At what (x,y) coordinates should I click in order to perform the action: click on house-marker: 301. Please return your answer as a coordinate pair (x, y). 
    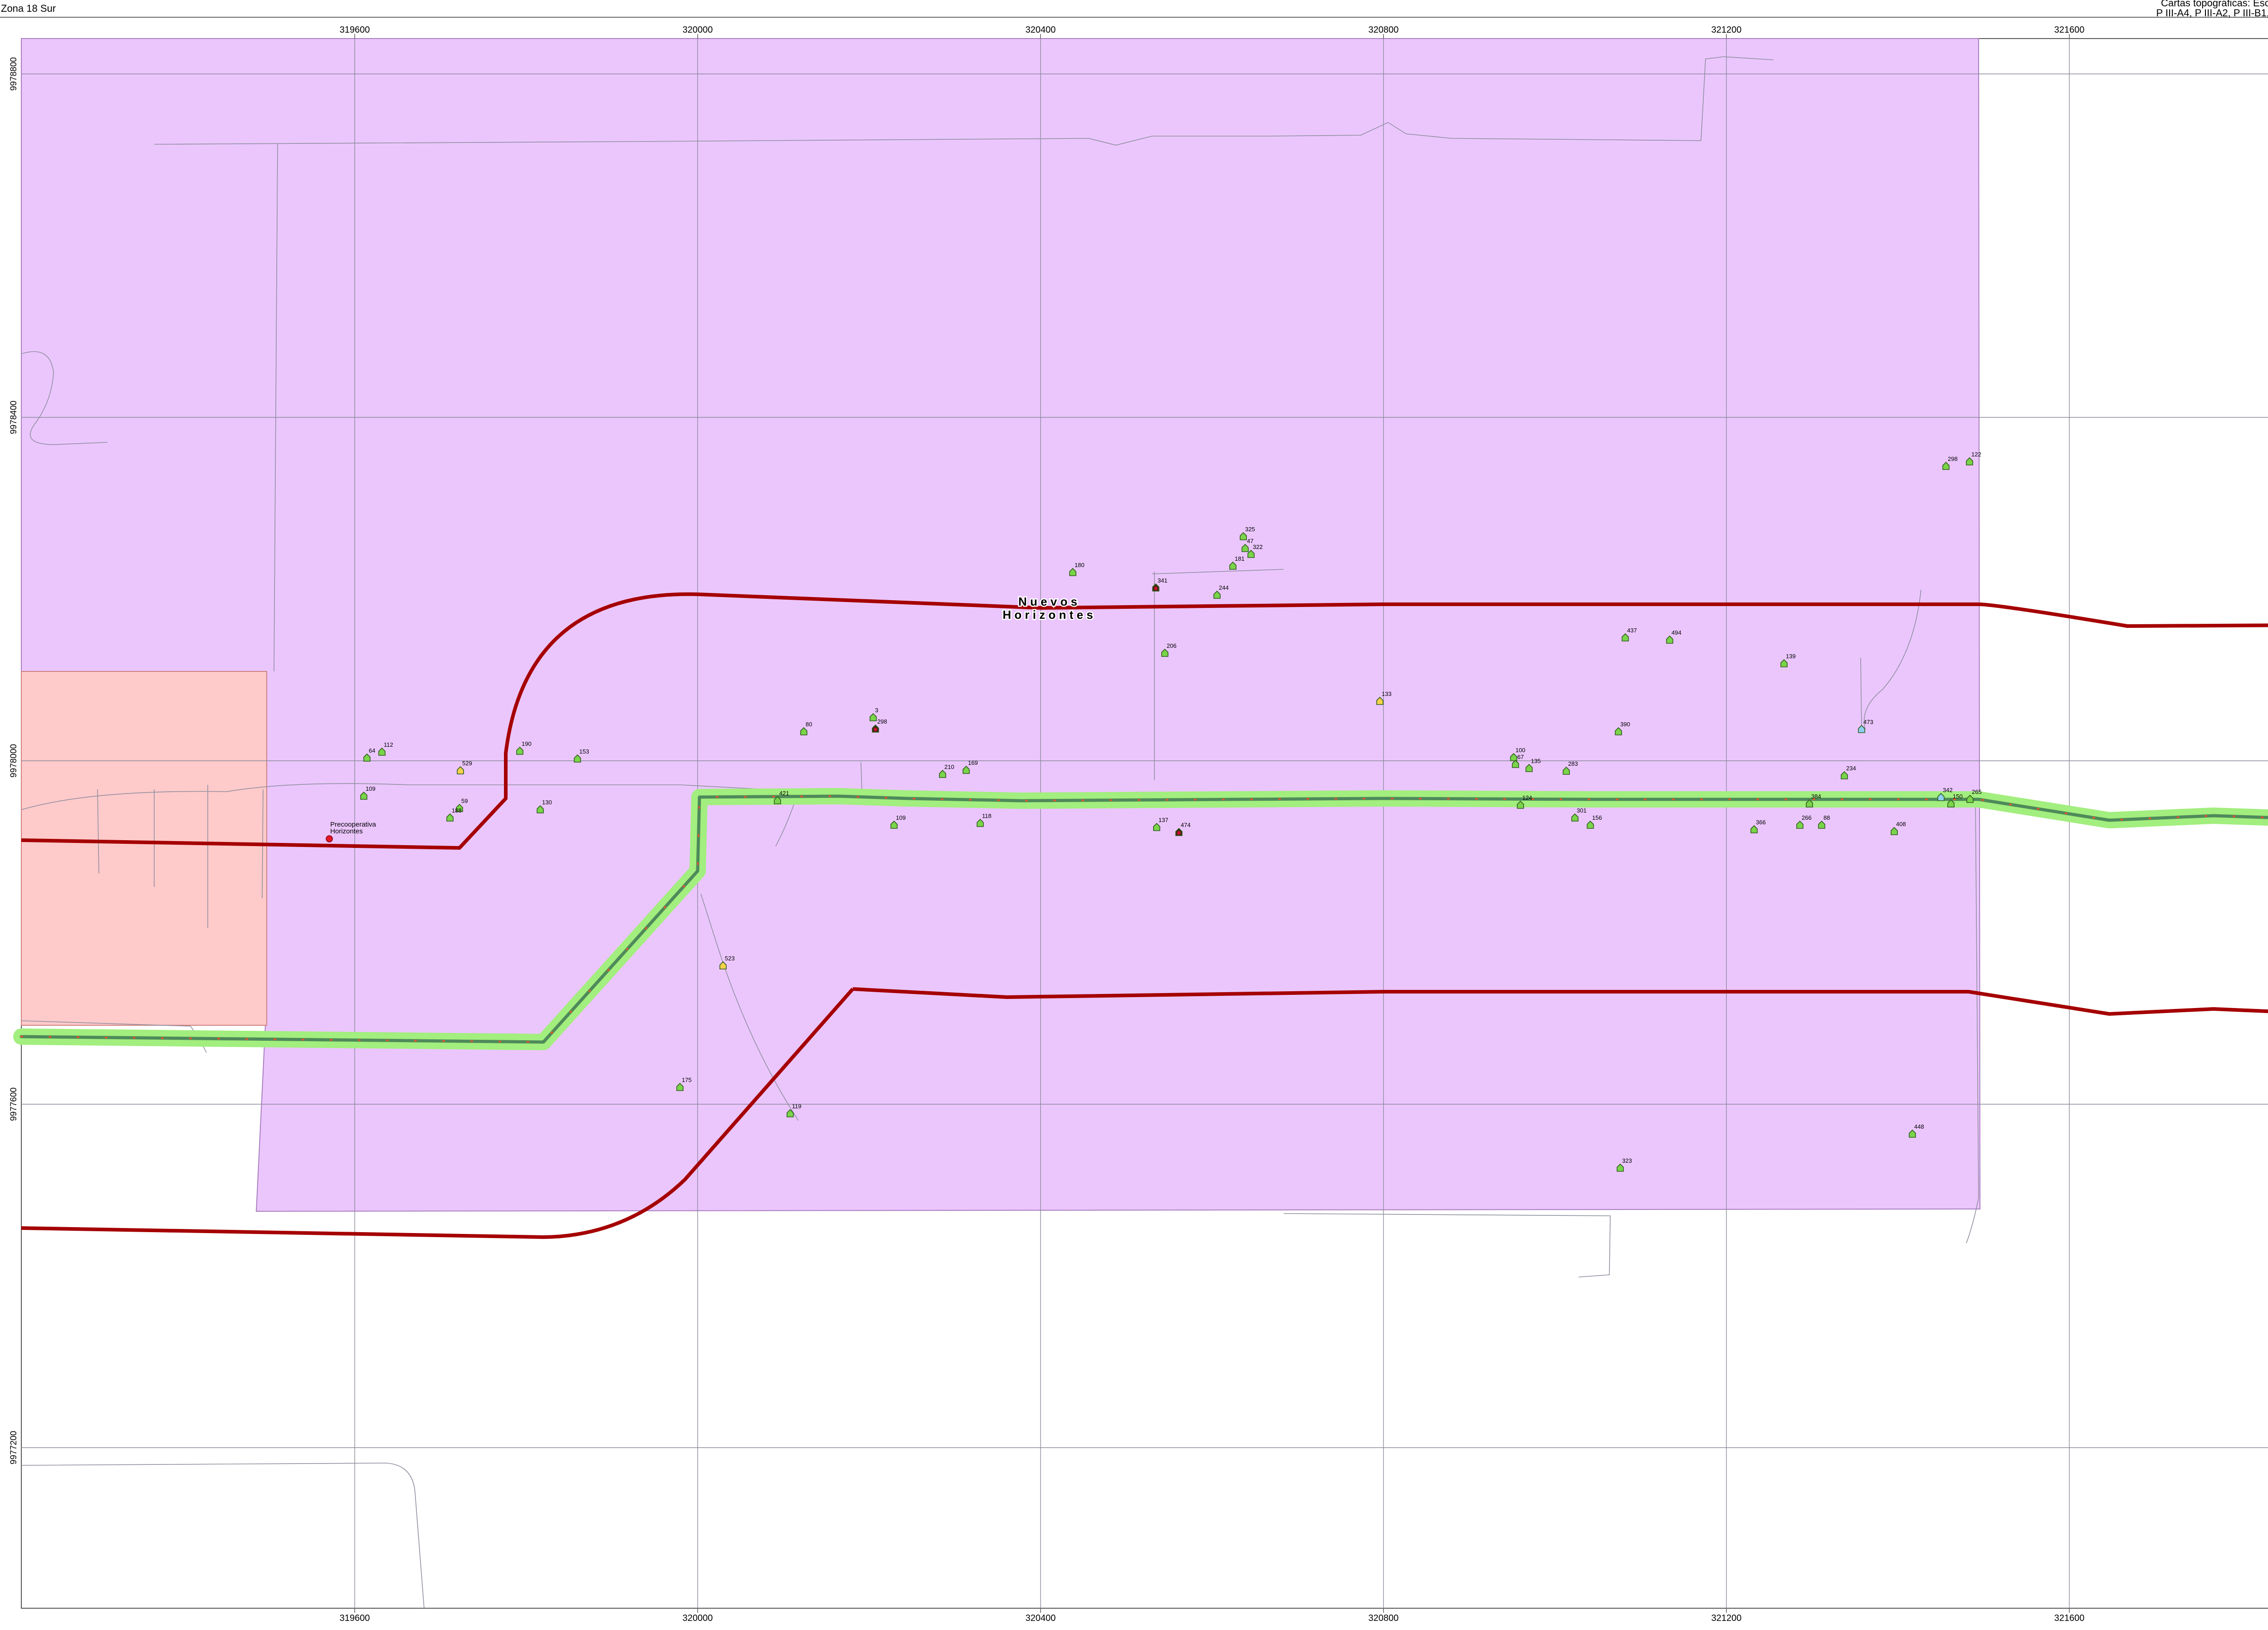
    Looking at the image, I should click on (1579, 814).